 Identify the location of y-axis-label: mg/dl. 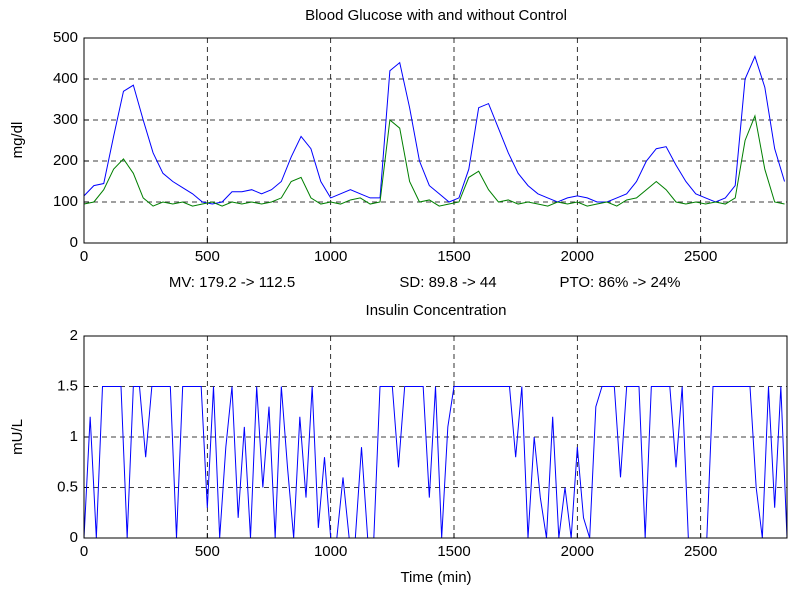
(17, 140).